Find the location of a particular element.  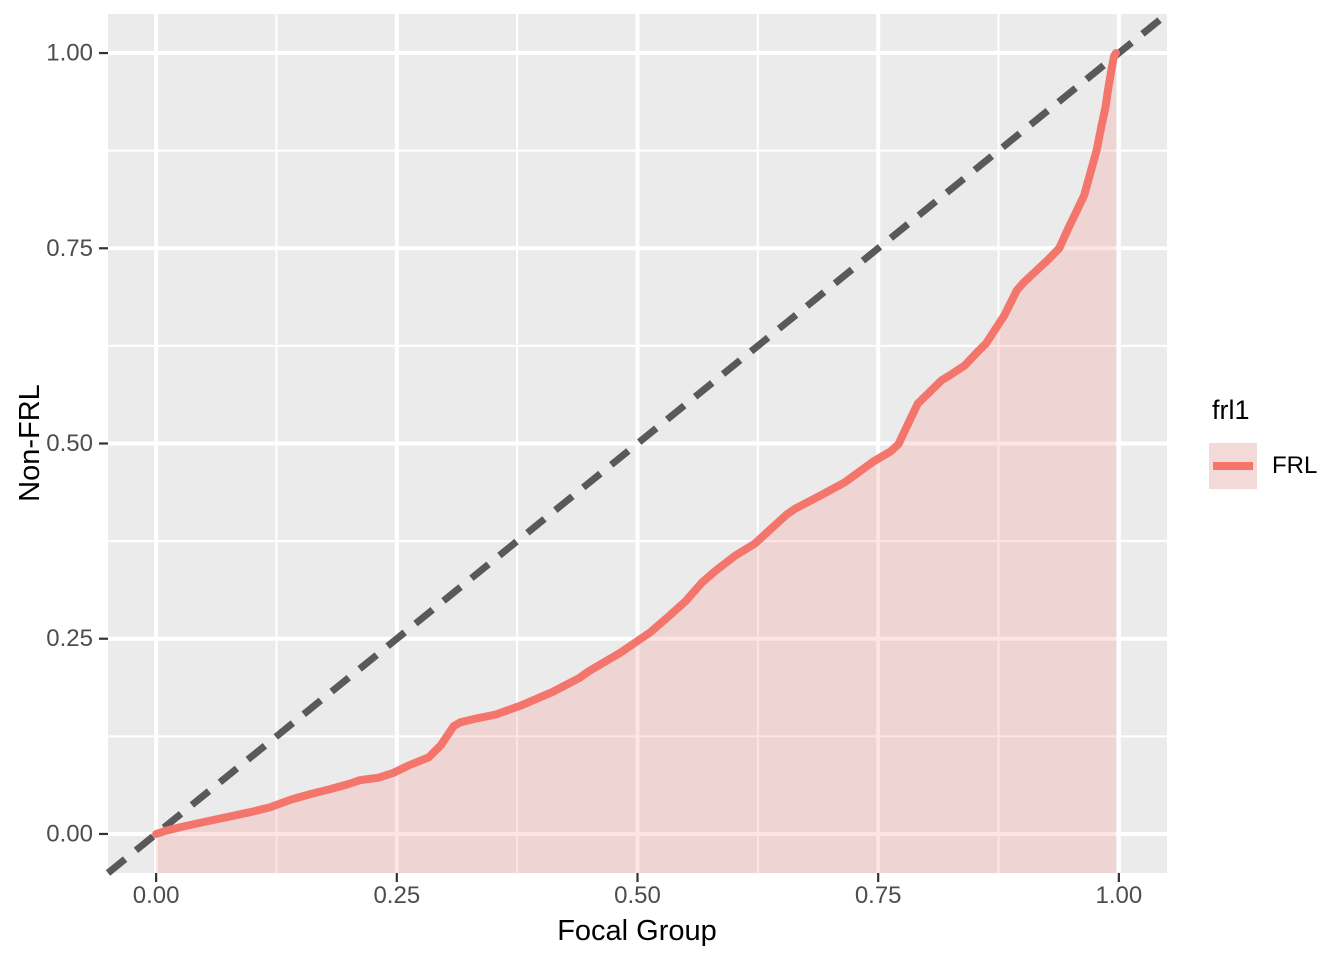

x-tick-label: 0.50 is located at coordinates (637, 895).